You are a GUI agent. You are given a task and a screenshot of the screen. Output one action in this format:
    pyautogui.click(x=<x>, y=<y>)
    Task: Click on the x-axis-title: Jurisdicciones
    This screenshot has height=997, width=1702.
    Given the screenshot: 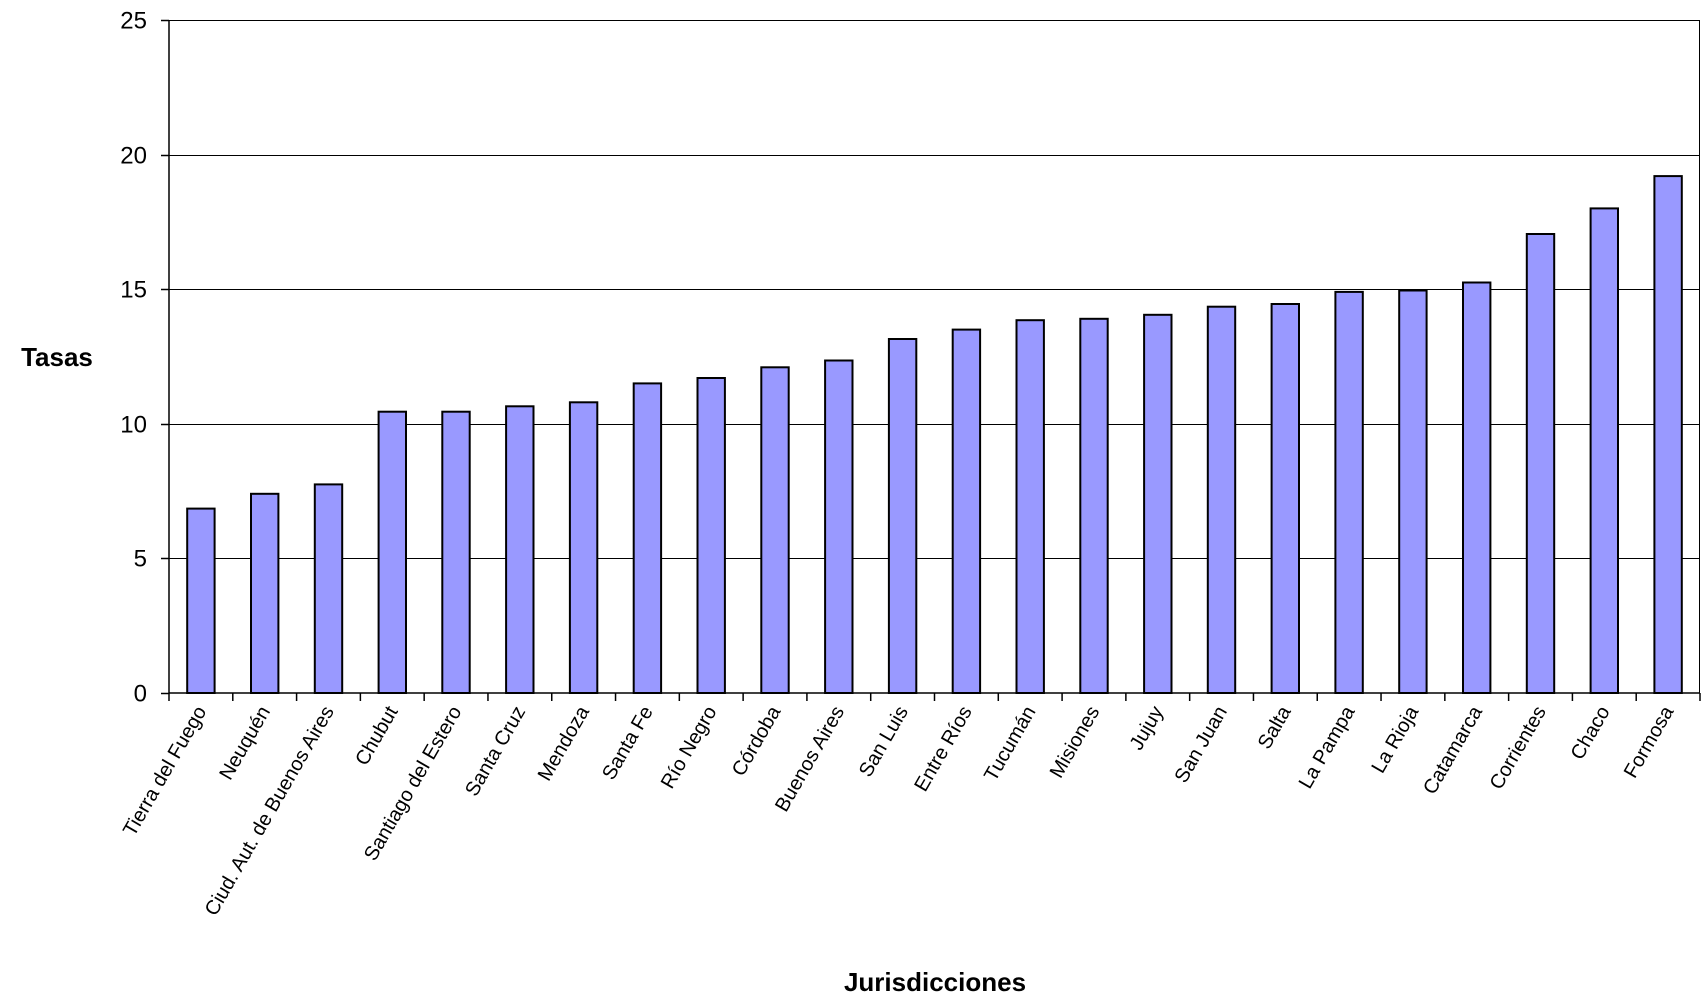 What is the action you would take?
    pyautogui.click(x=935, y=982)
    